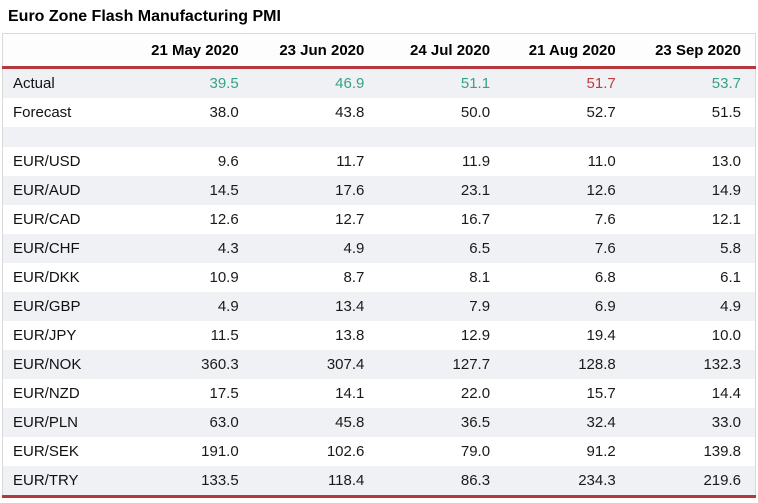 The image size is (758, 503). I want to click on value-cell: 4.3, so click(228, 248).